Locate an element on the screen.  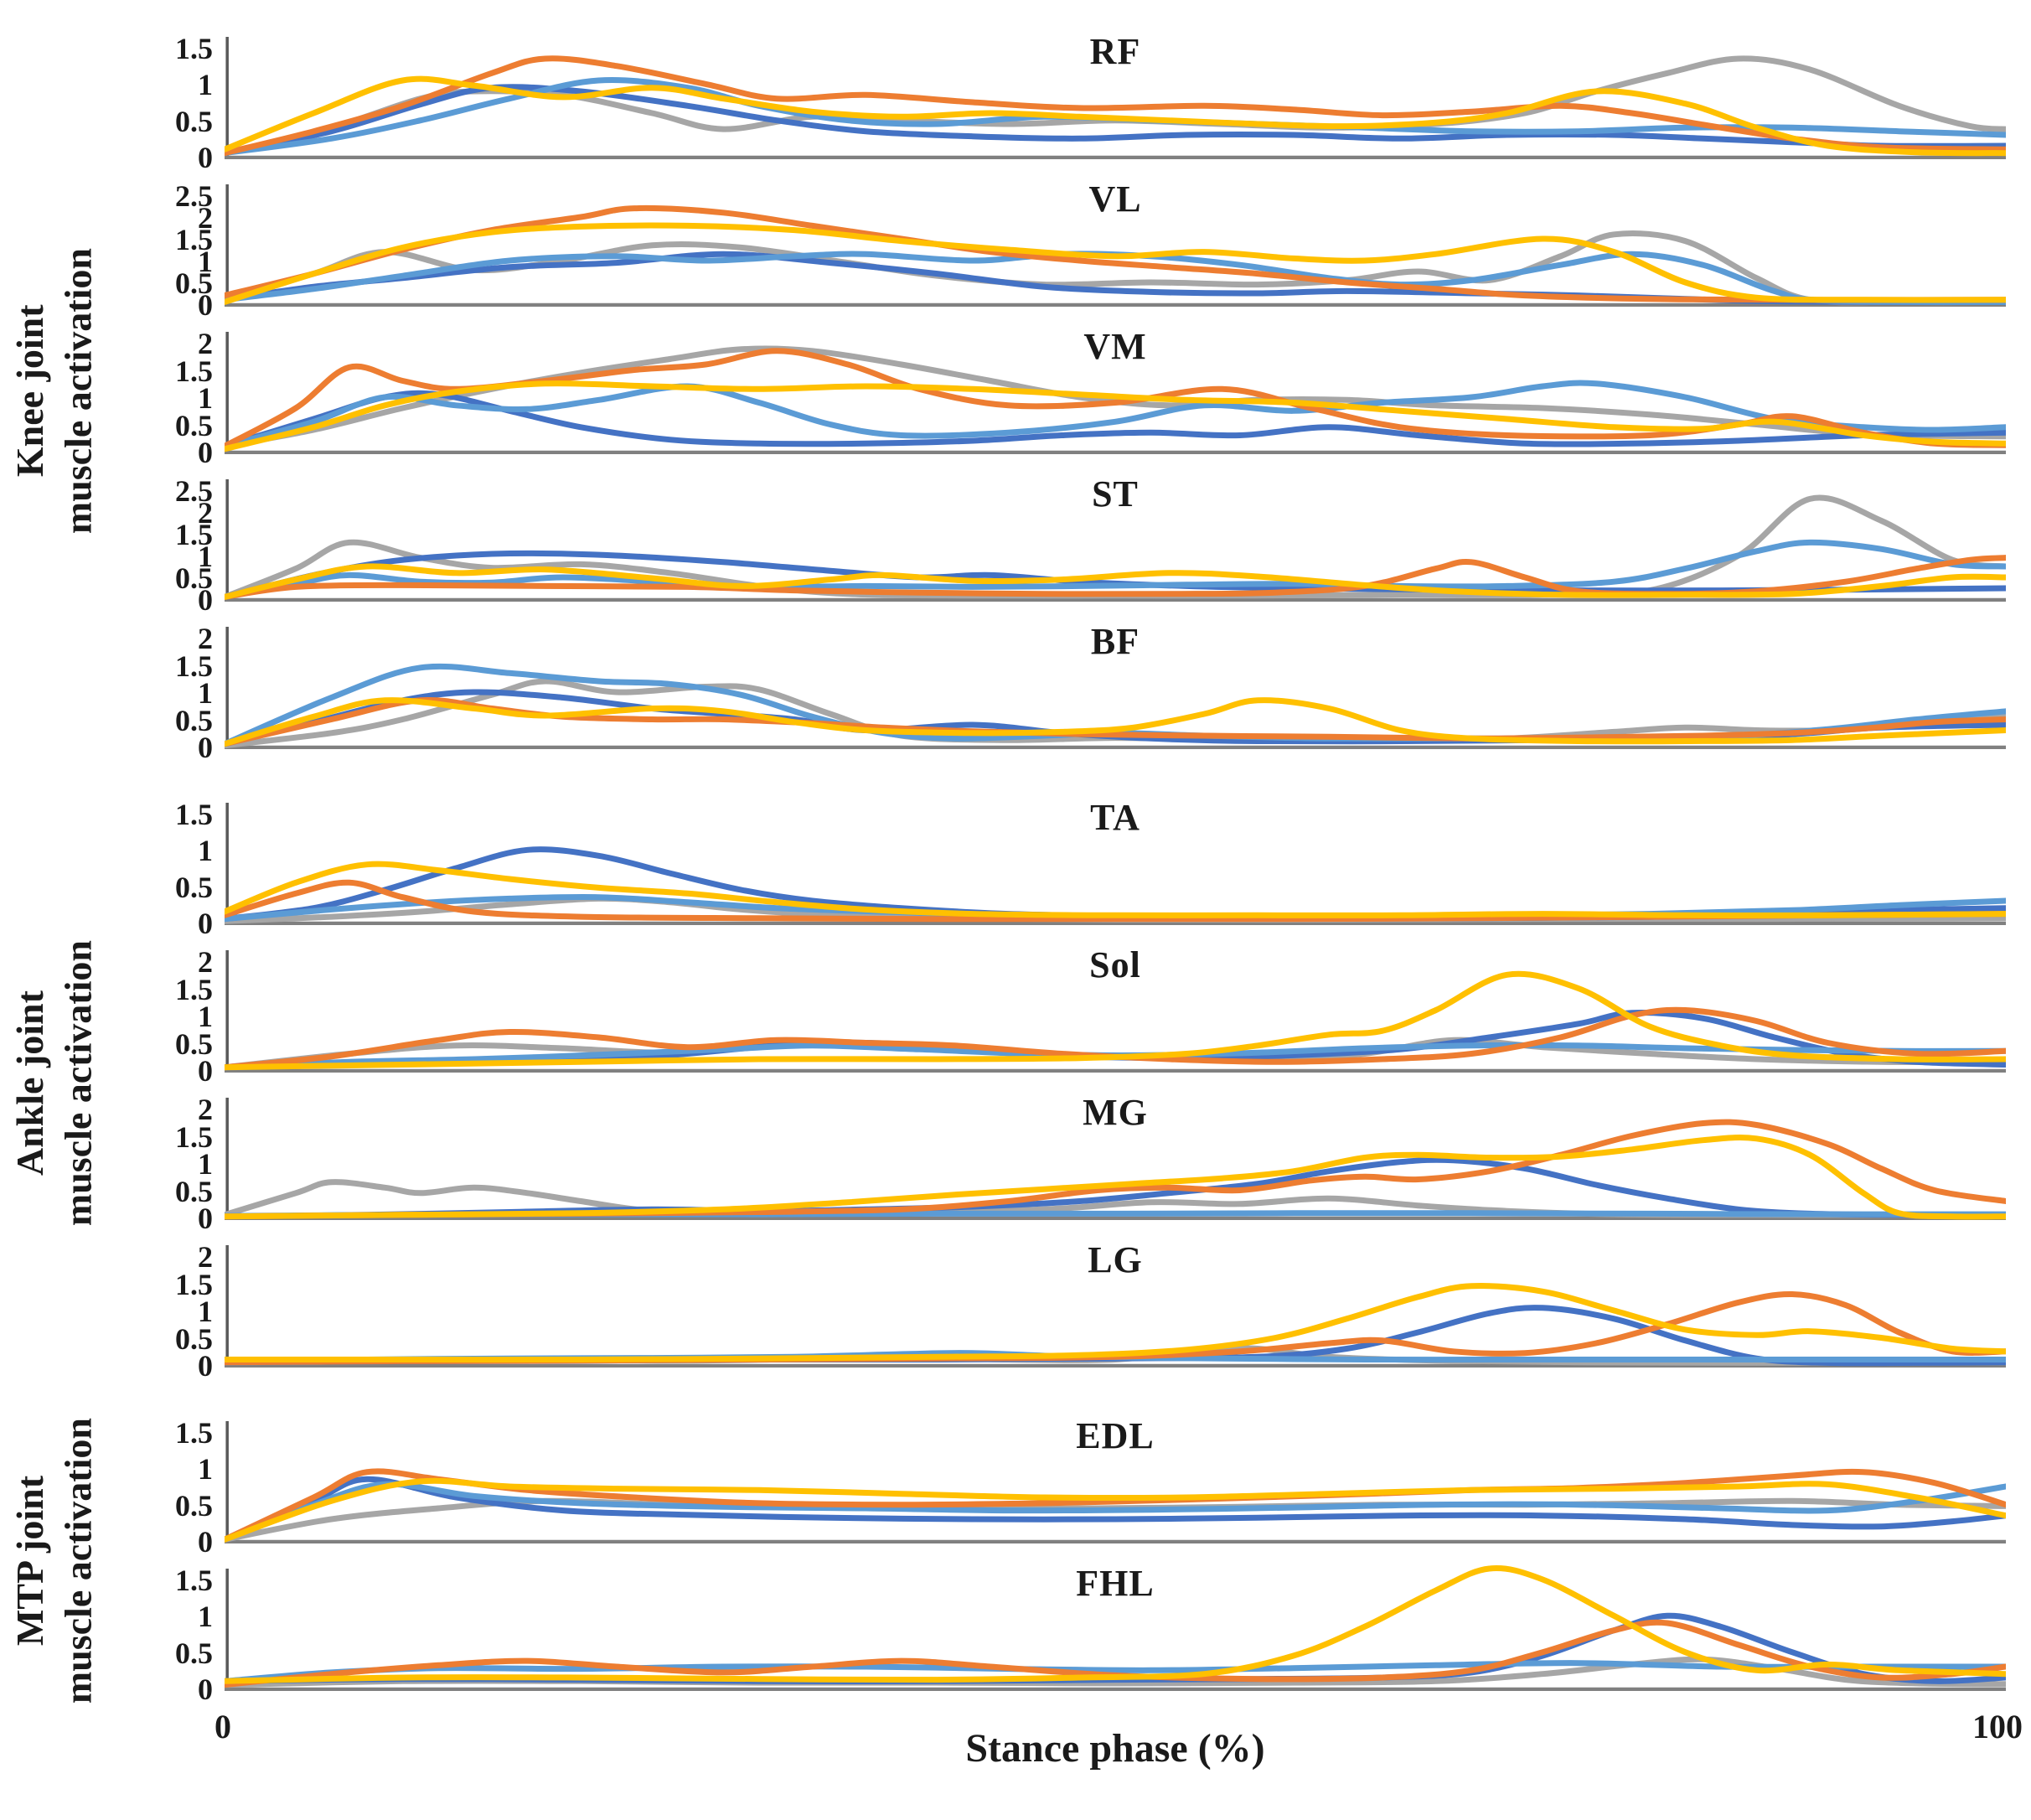
group-axis-label-text: Ankle joint muscle activation is located at coordinates (54, 1083).